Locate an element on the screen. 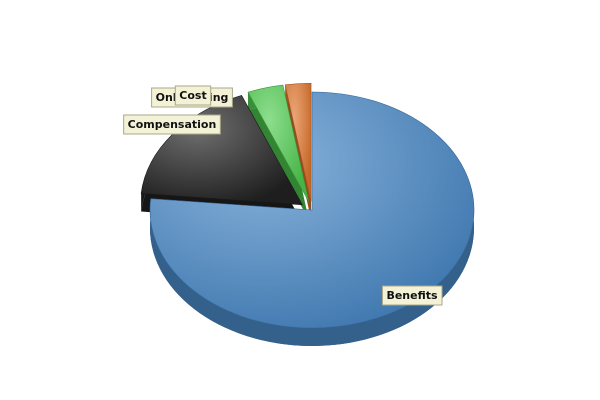 Image resolution: width=600 pixels, height=400 pixels. pie-label-text-benefits: Benefits is located at coordinates (412, 295).